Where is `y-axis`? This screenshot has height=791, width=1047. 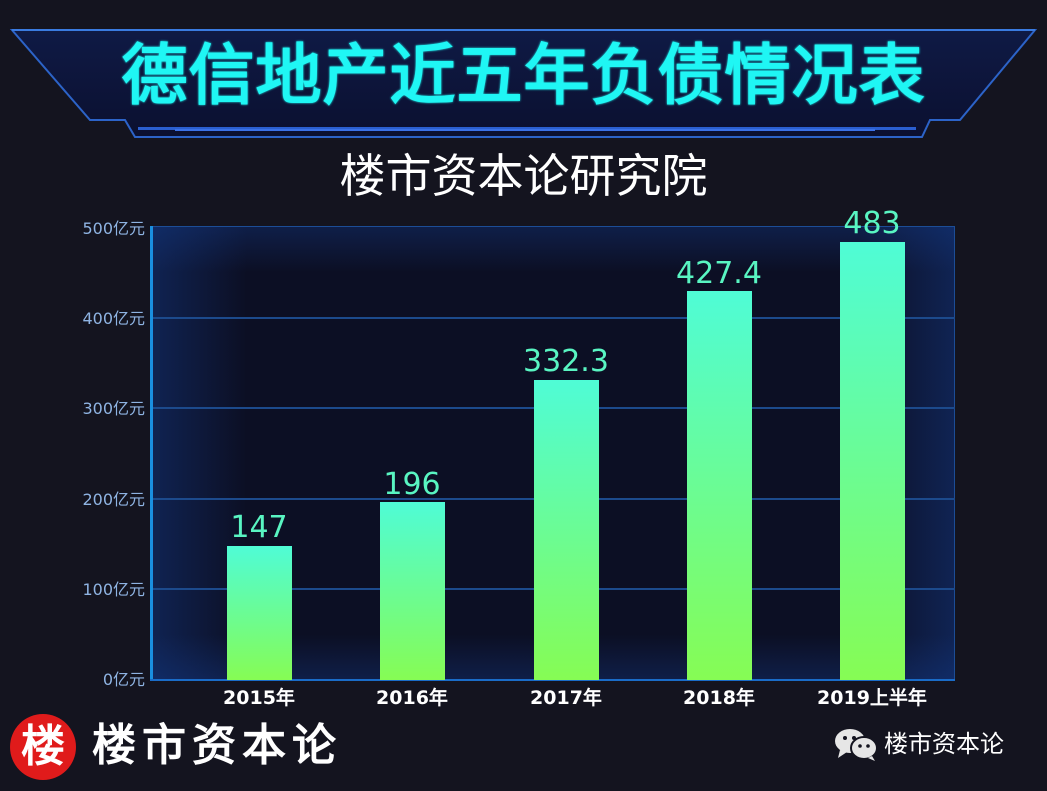 y-axis is located at coordinates (151, 453).